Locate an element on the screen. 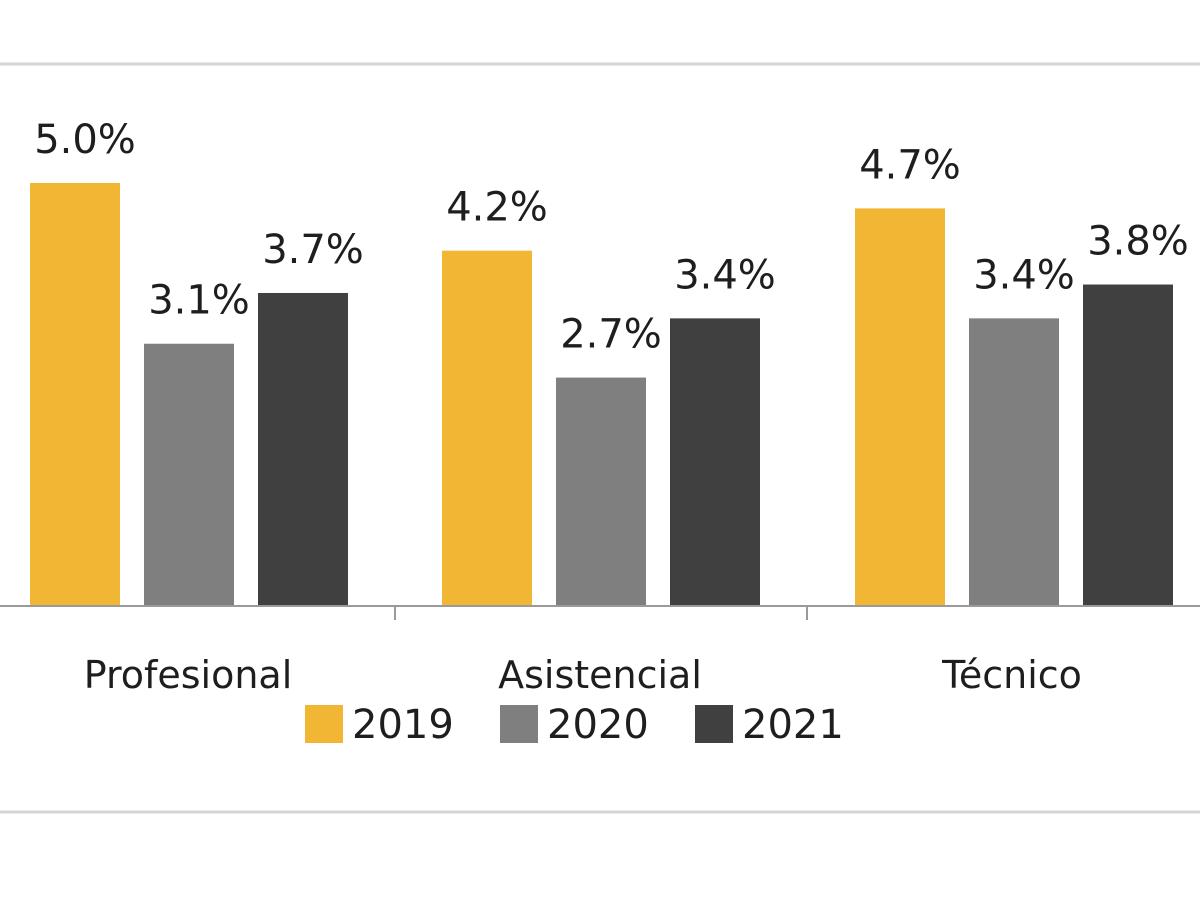 The image size is (1200, 900). legend-swatch-2021 is located at coordinates (714, 724).